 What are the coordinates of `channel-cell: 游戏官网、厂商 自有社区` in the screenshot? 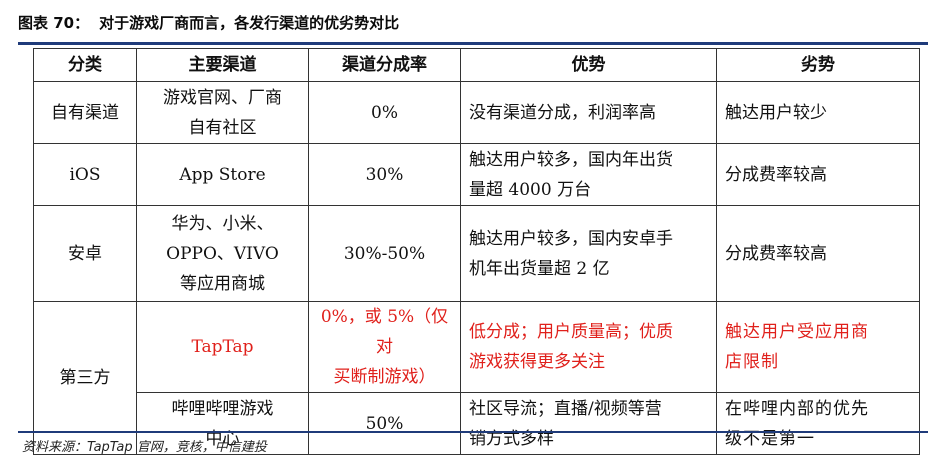 It's located at (222, 112).